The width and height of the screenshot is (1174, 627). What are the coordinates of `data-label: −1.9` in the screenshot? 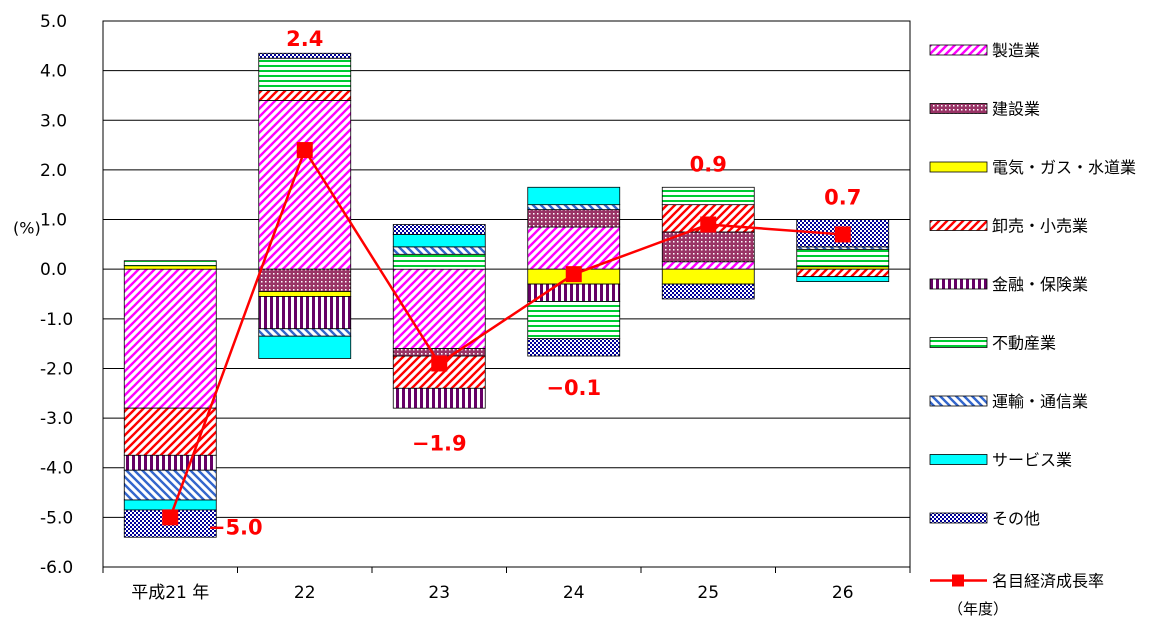 It's located at (439, 443).